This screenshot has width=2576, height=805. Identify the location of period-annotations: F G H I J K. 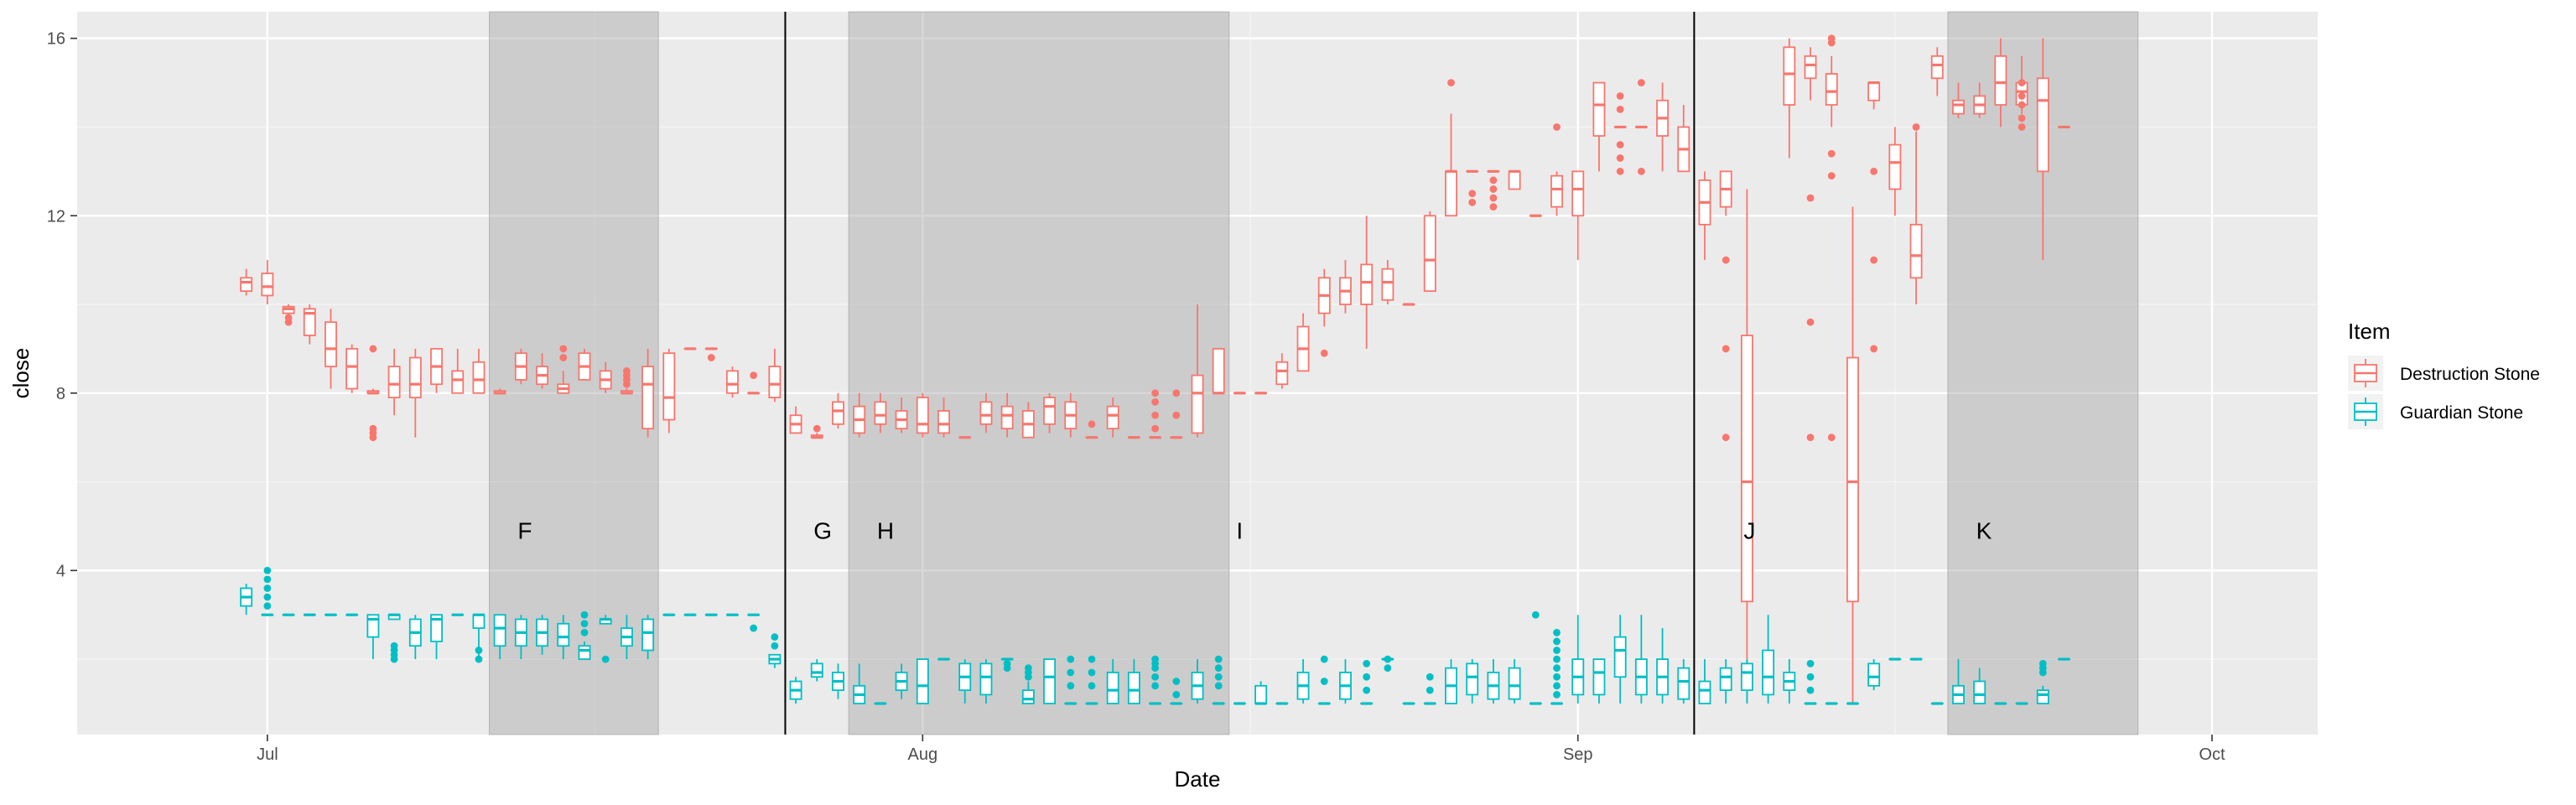
(1254, 531).